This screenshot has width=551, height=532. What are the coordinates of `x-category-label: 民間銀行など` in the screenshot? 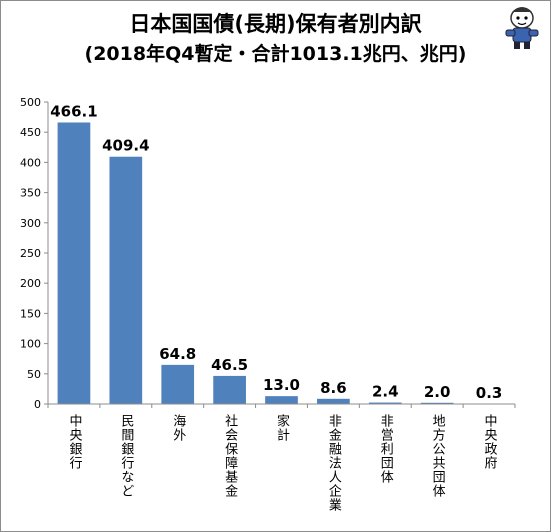 It's located at (126, 456).